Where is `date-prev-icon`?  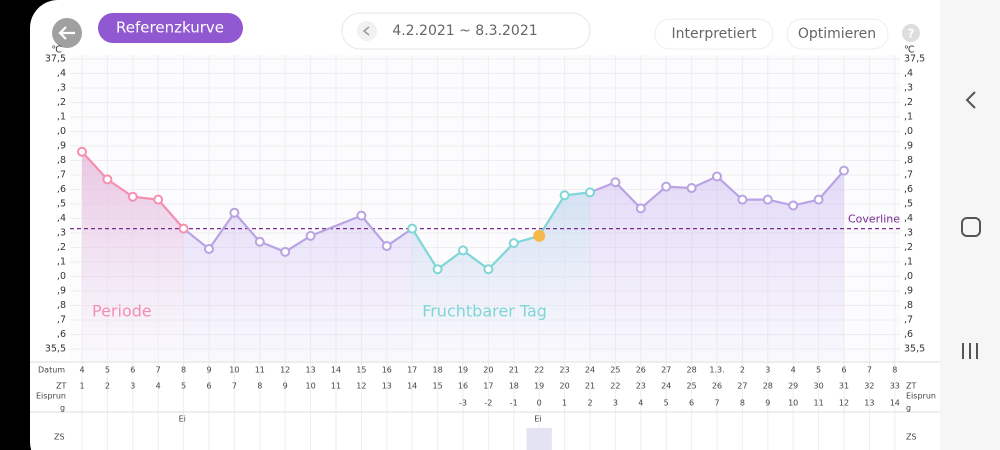
date-prev-icon is located at coordinates (366, 31).